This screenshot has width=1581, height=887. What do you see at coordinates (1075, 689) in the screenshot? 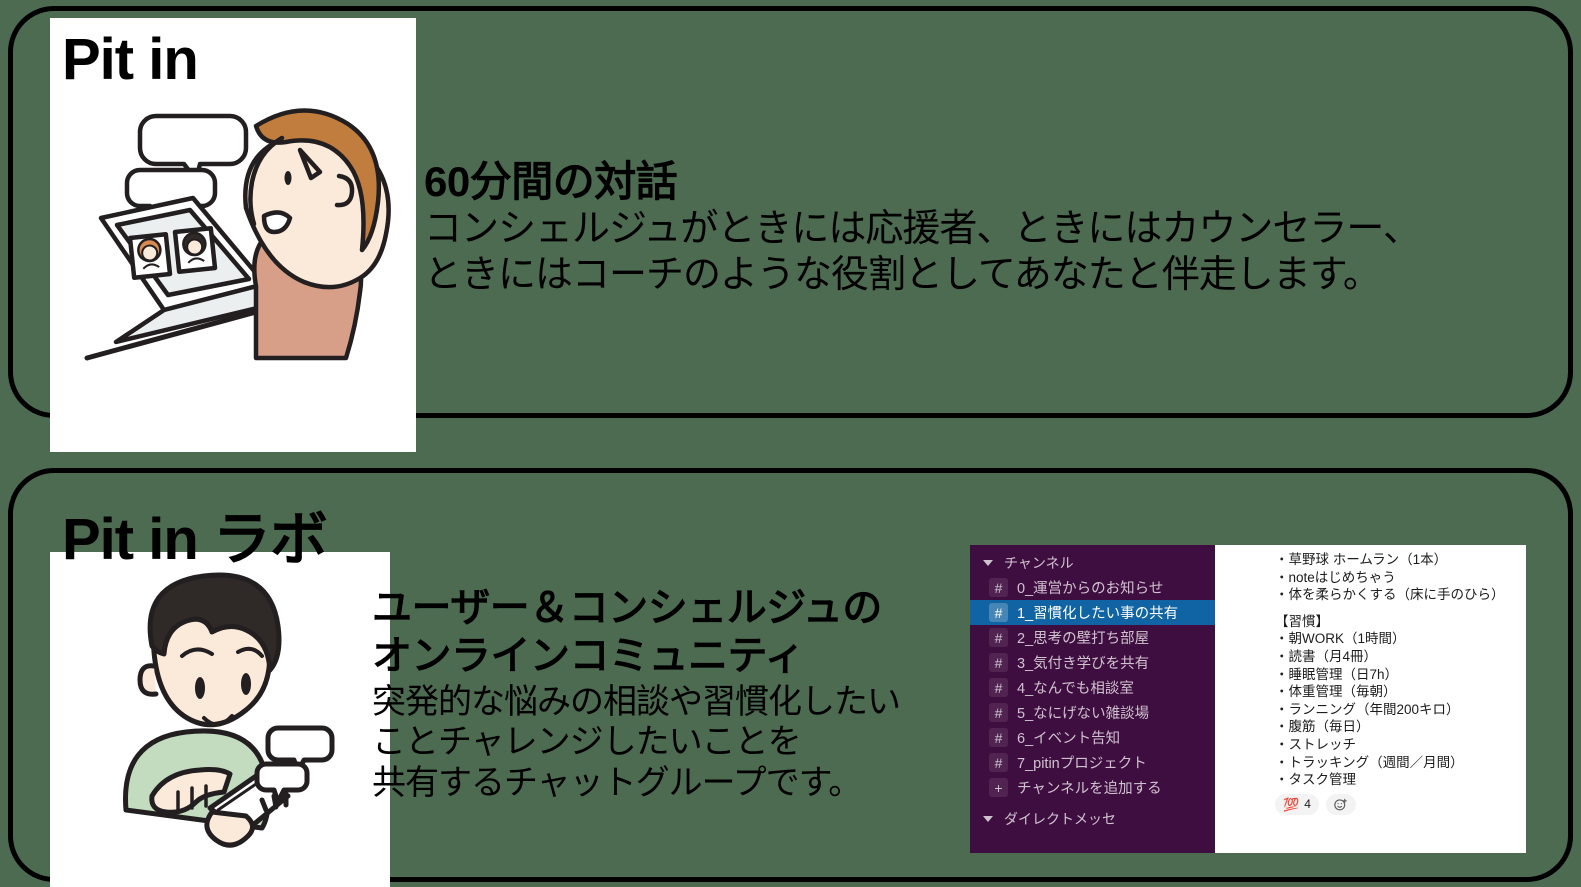
I see `channel-label: 4_なんでも相談室` at bounding box center [1075, 689].